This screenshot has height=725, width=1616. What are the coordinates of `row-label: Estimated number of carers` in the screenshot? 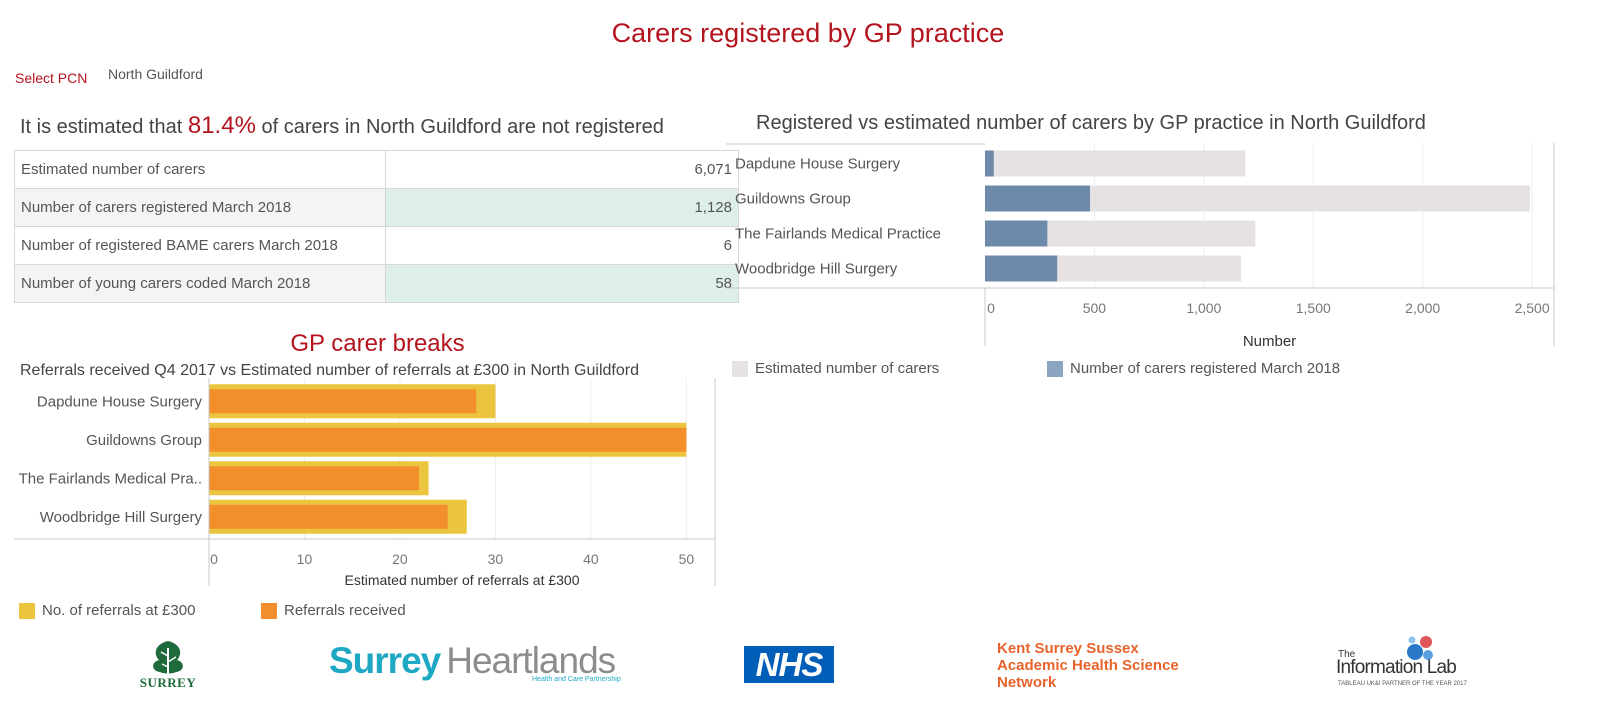 It's located at (200, 169).